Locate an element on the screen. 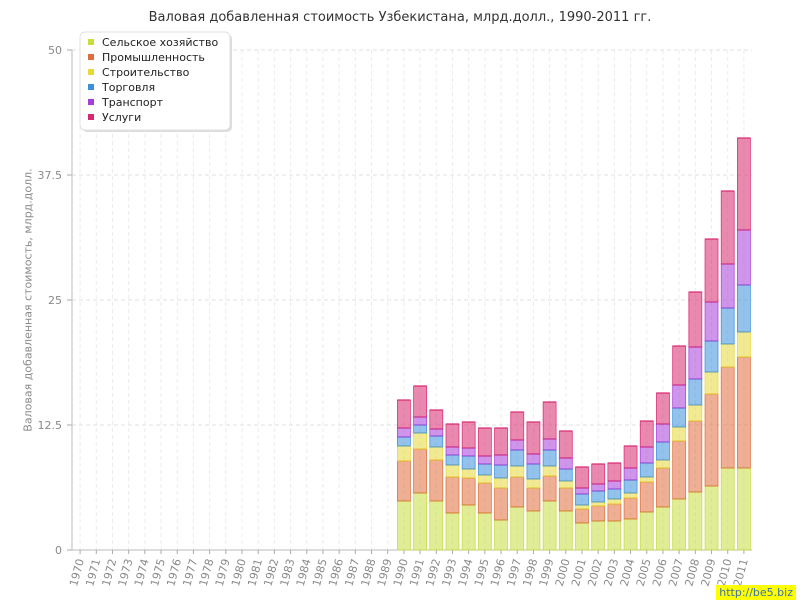 The image size is (800, 600). y-tick-label: 37.5 is located at coordinates (50, 175).